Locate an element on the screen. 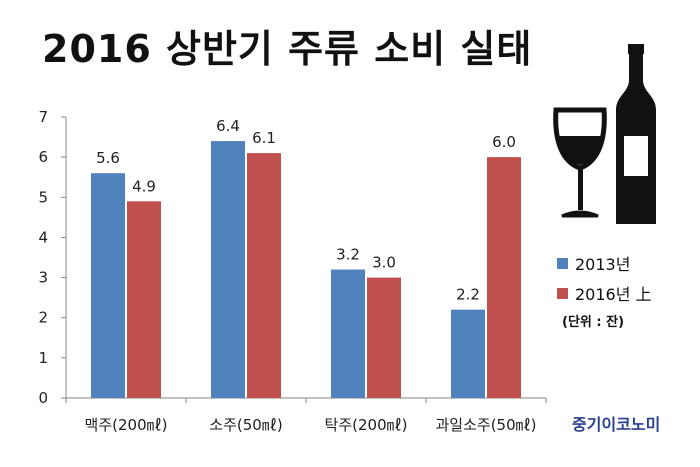 The height and width of the screenshot is (467, 700). legend-item-2016: 2016년 上 is located at coordinates (604, 293).